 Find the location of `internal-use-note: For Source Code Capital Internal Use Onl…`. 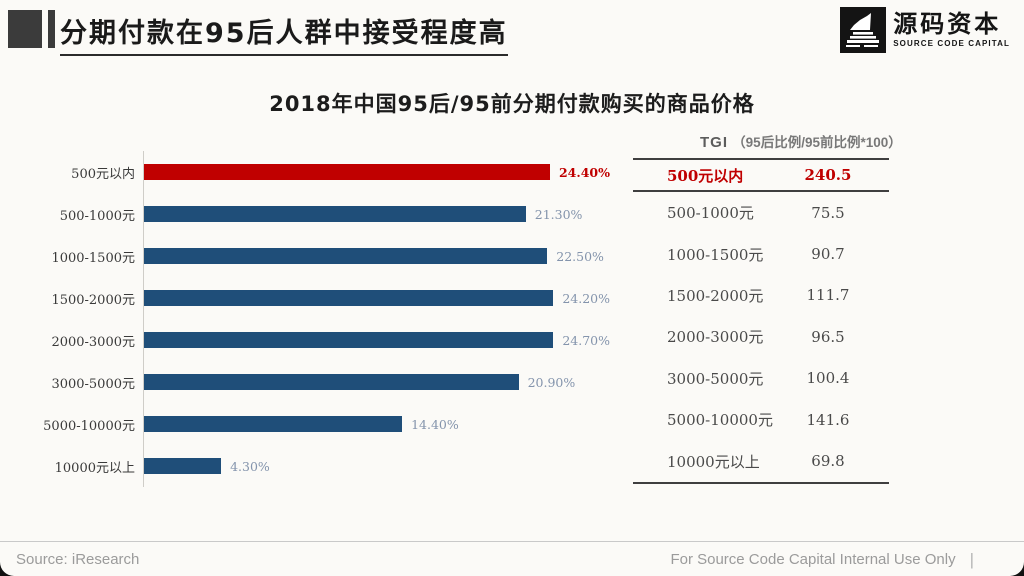

internal-use-note: For Source Code Capital Internal Use Onl… is located at coordinates (813, 559).